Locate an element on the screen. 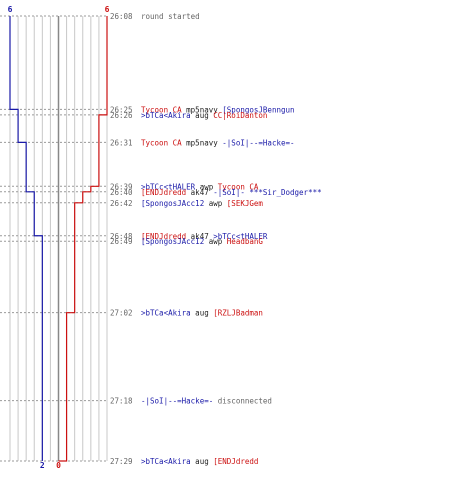 The width and height of the screenshot is (450, 500). event-part-red: [SEKJGem is located at coordinates (245, 203).